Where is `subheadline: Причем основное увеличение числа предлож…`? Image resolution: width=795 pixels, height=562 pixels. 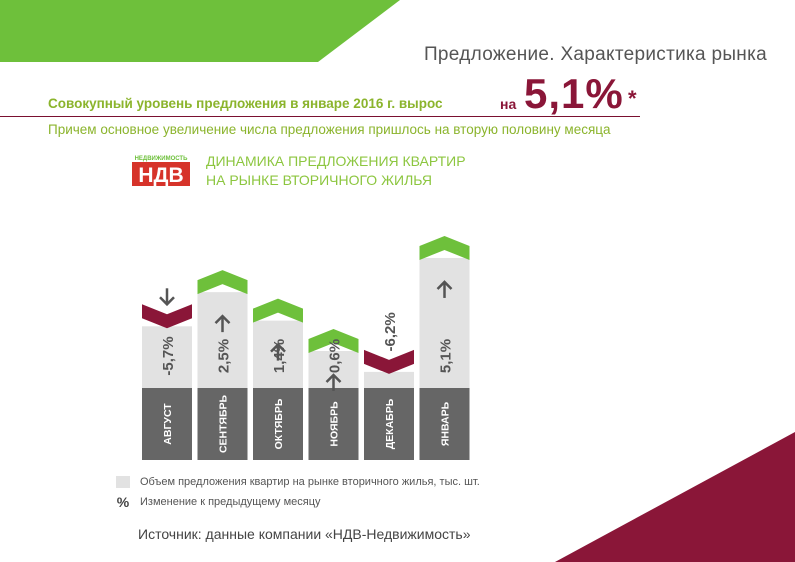
subheadline: Причем основное увеличение числа предлож… is located at coordinates (329, 129).